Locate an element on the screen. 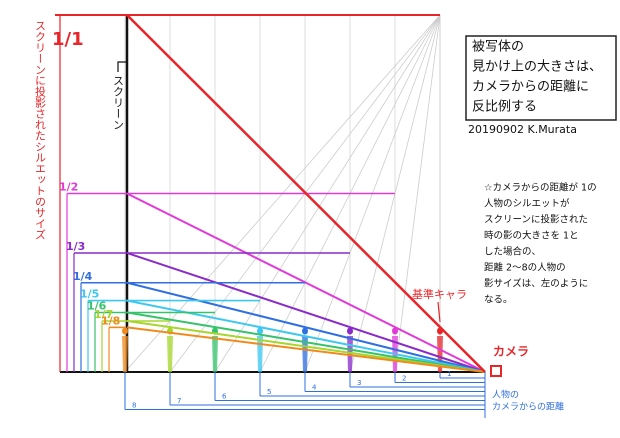 The height and width of the screenshot is (438, 620). note-line: 時の影の大きさを 1と is located at coordinates (531, 236).